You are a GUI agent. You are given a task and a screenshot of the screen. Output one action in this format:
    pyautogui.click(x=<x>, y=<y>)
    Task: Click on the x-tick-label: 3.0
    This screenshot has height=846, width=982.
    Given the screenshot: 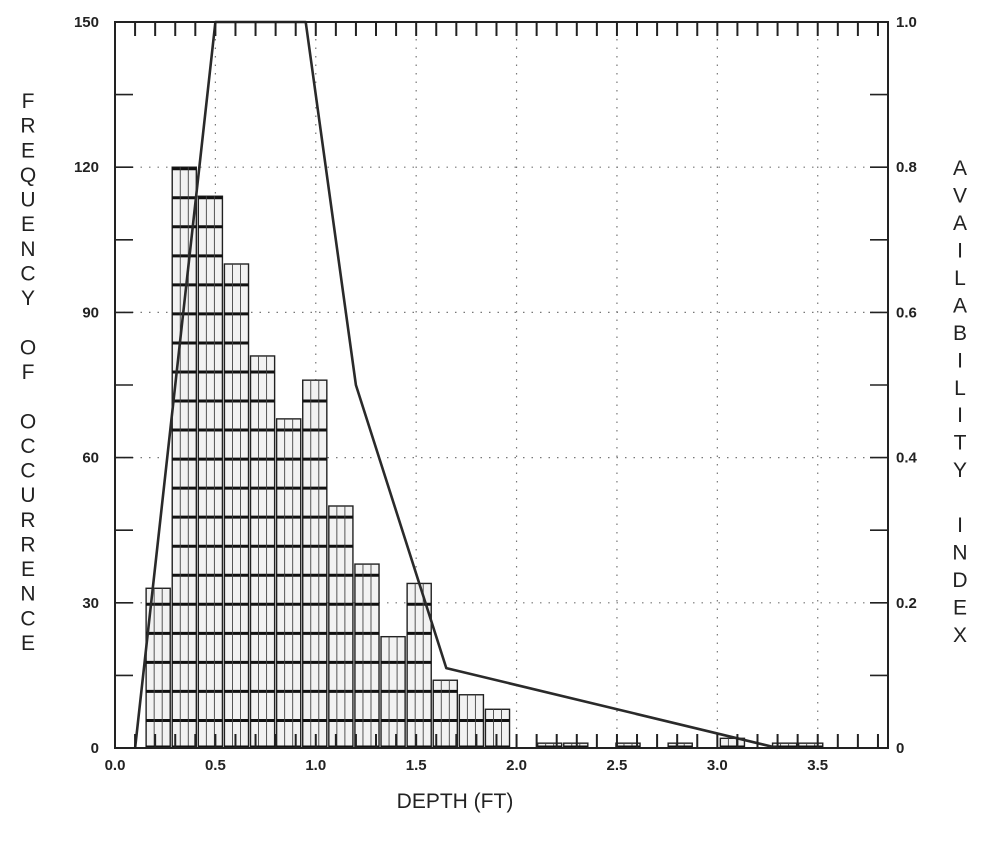 What is the action you would take?
    pyautogui.click(x=717, y=765)
    